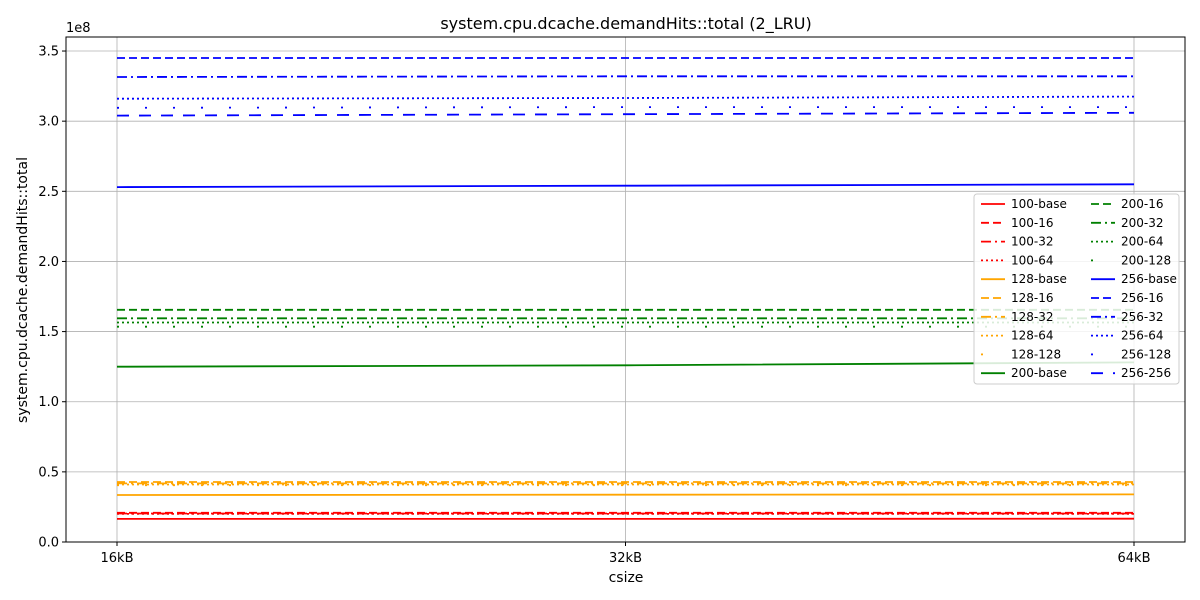  I want to click on x-tick-label: 64kB, so click(1134, 558).